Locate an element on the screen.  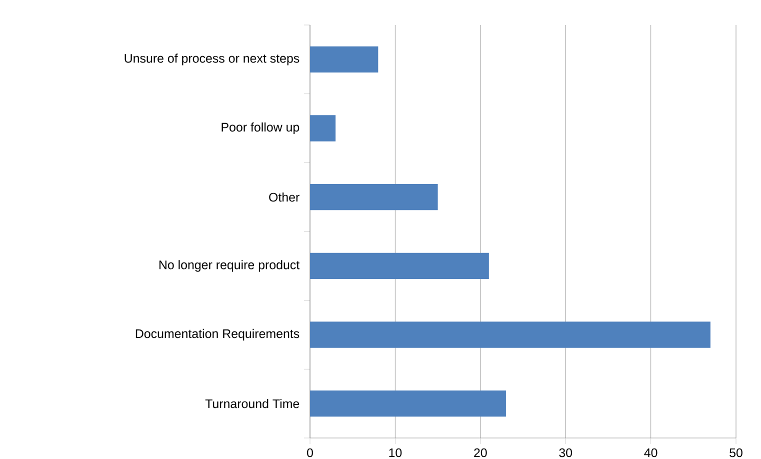
y-tick-label: Turnaround Time is located at coordinates (252, 403).